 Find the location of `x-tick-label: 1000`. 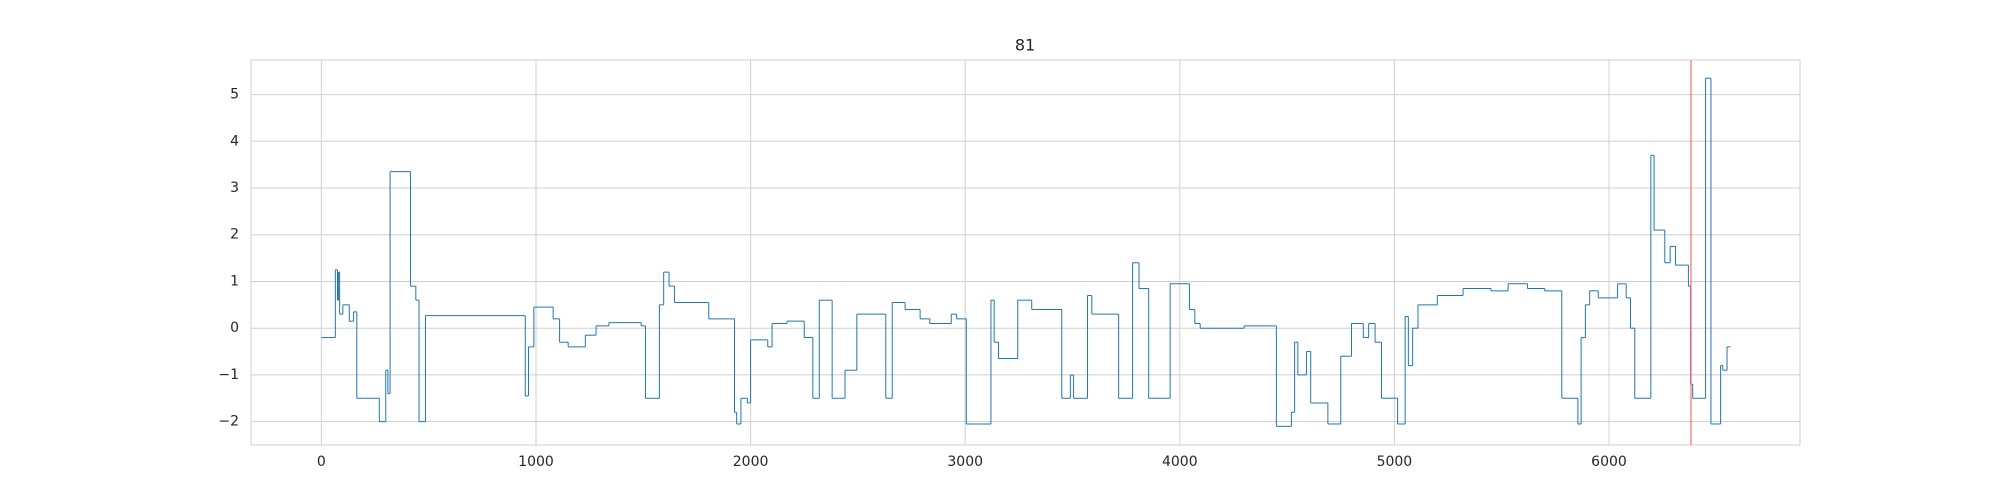

x-tick-label: 1000 is located at coordinates (536, 462).